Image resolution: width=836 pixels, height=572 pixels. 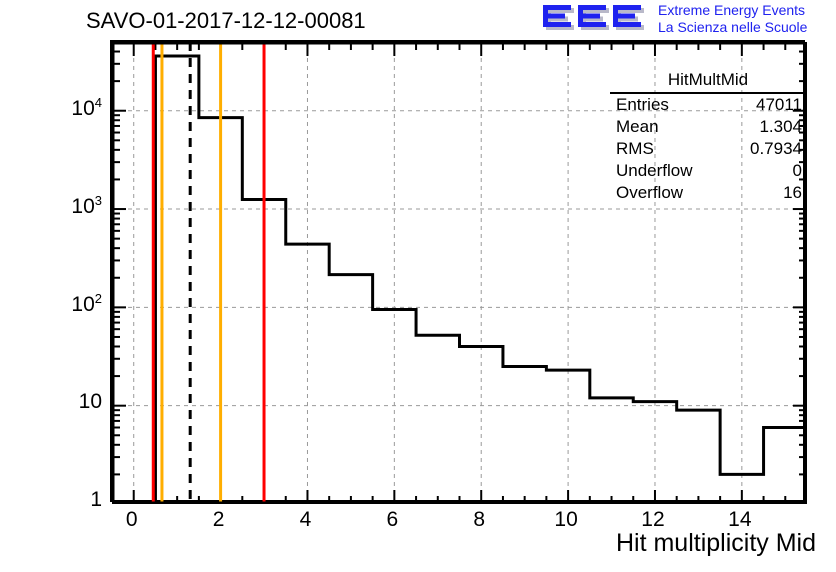 I want to click on stats-title: HitMultMid, so click(x=708, y=82).